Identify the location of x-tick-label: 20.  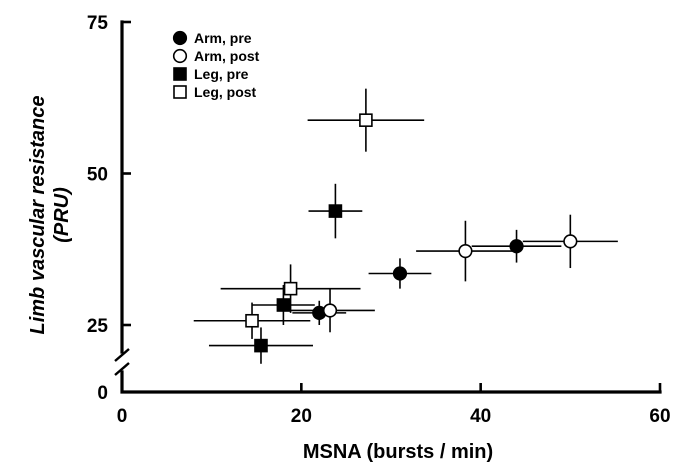
(301, 416).